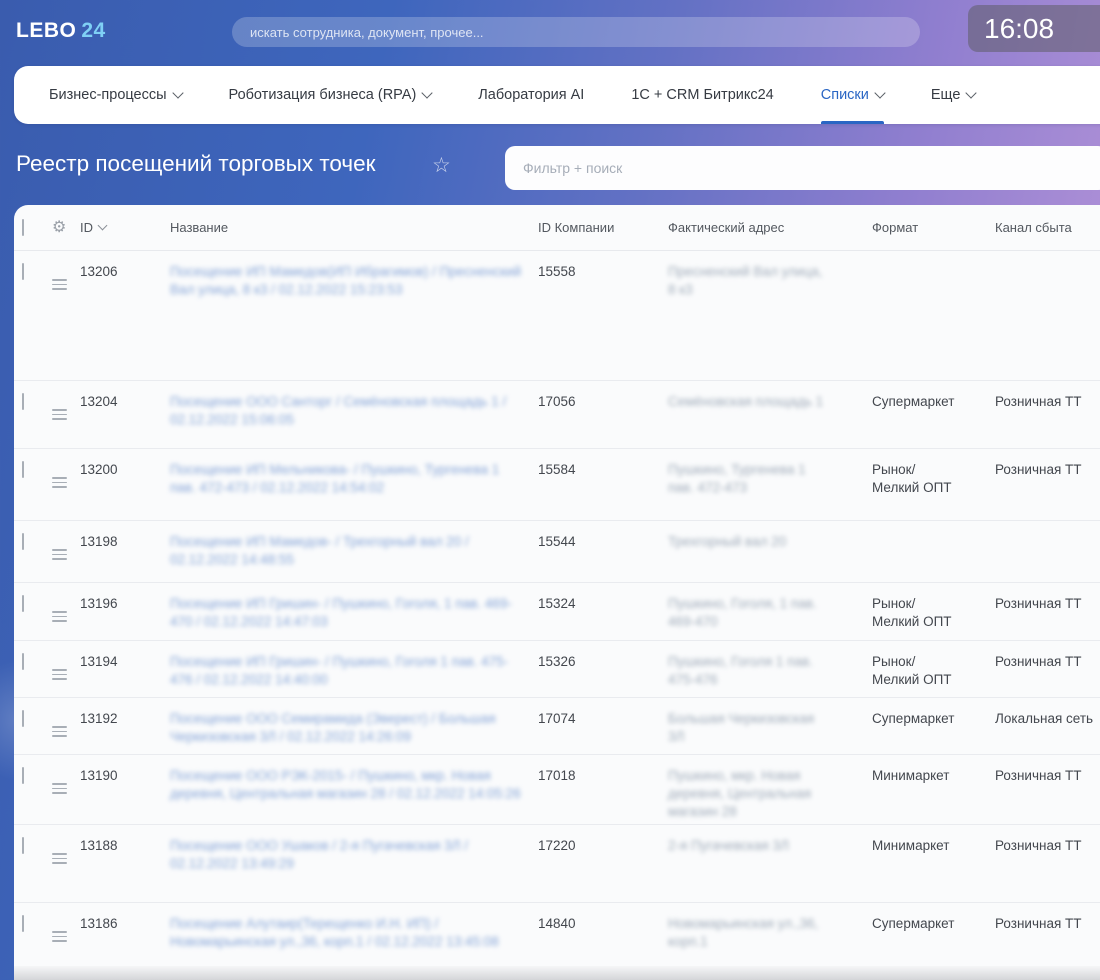 The height and width of the screenshot is (980, 1100). Describe the element at coordinates (557, 775) in the screenshot. I see `row-company-id: 17018` at that location.